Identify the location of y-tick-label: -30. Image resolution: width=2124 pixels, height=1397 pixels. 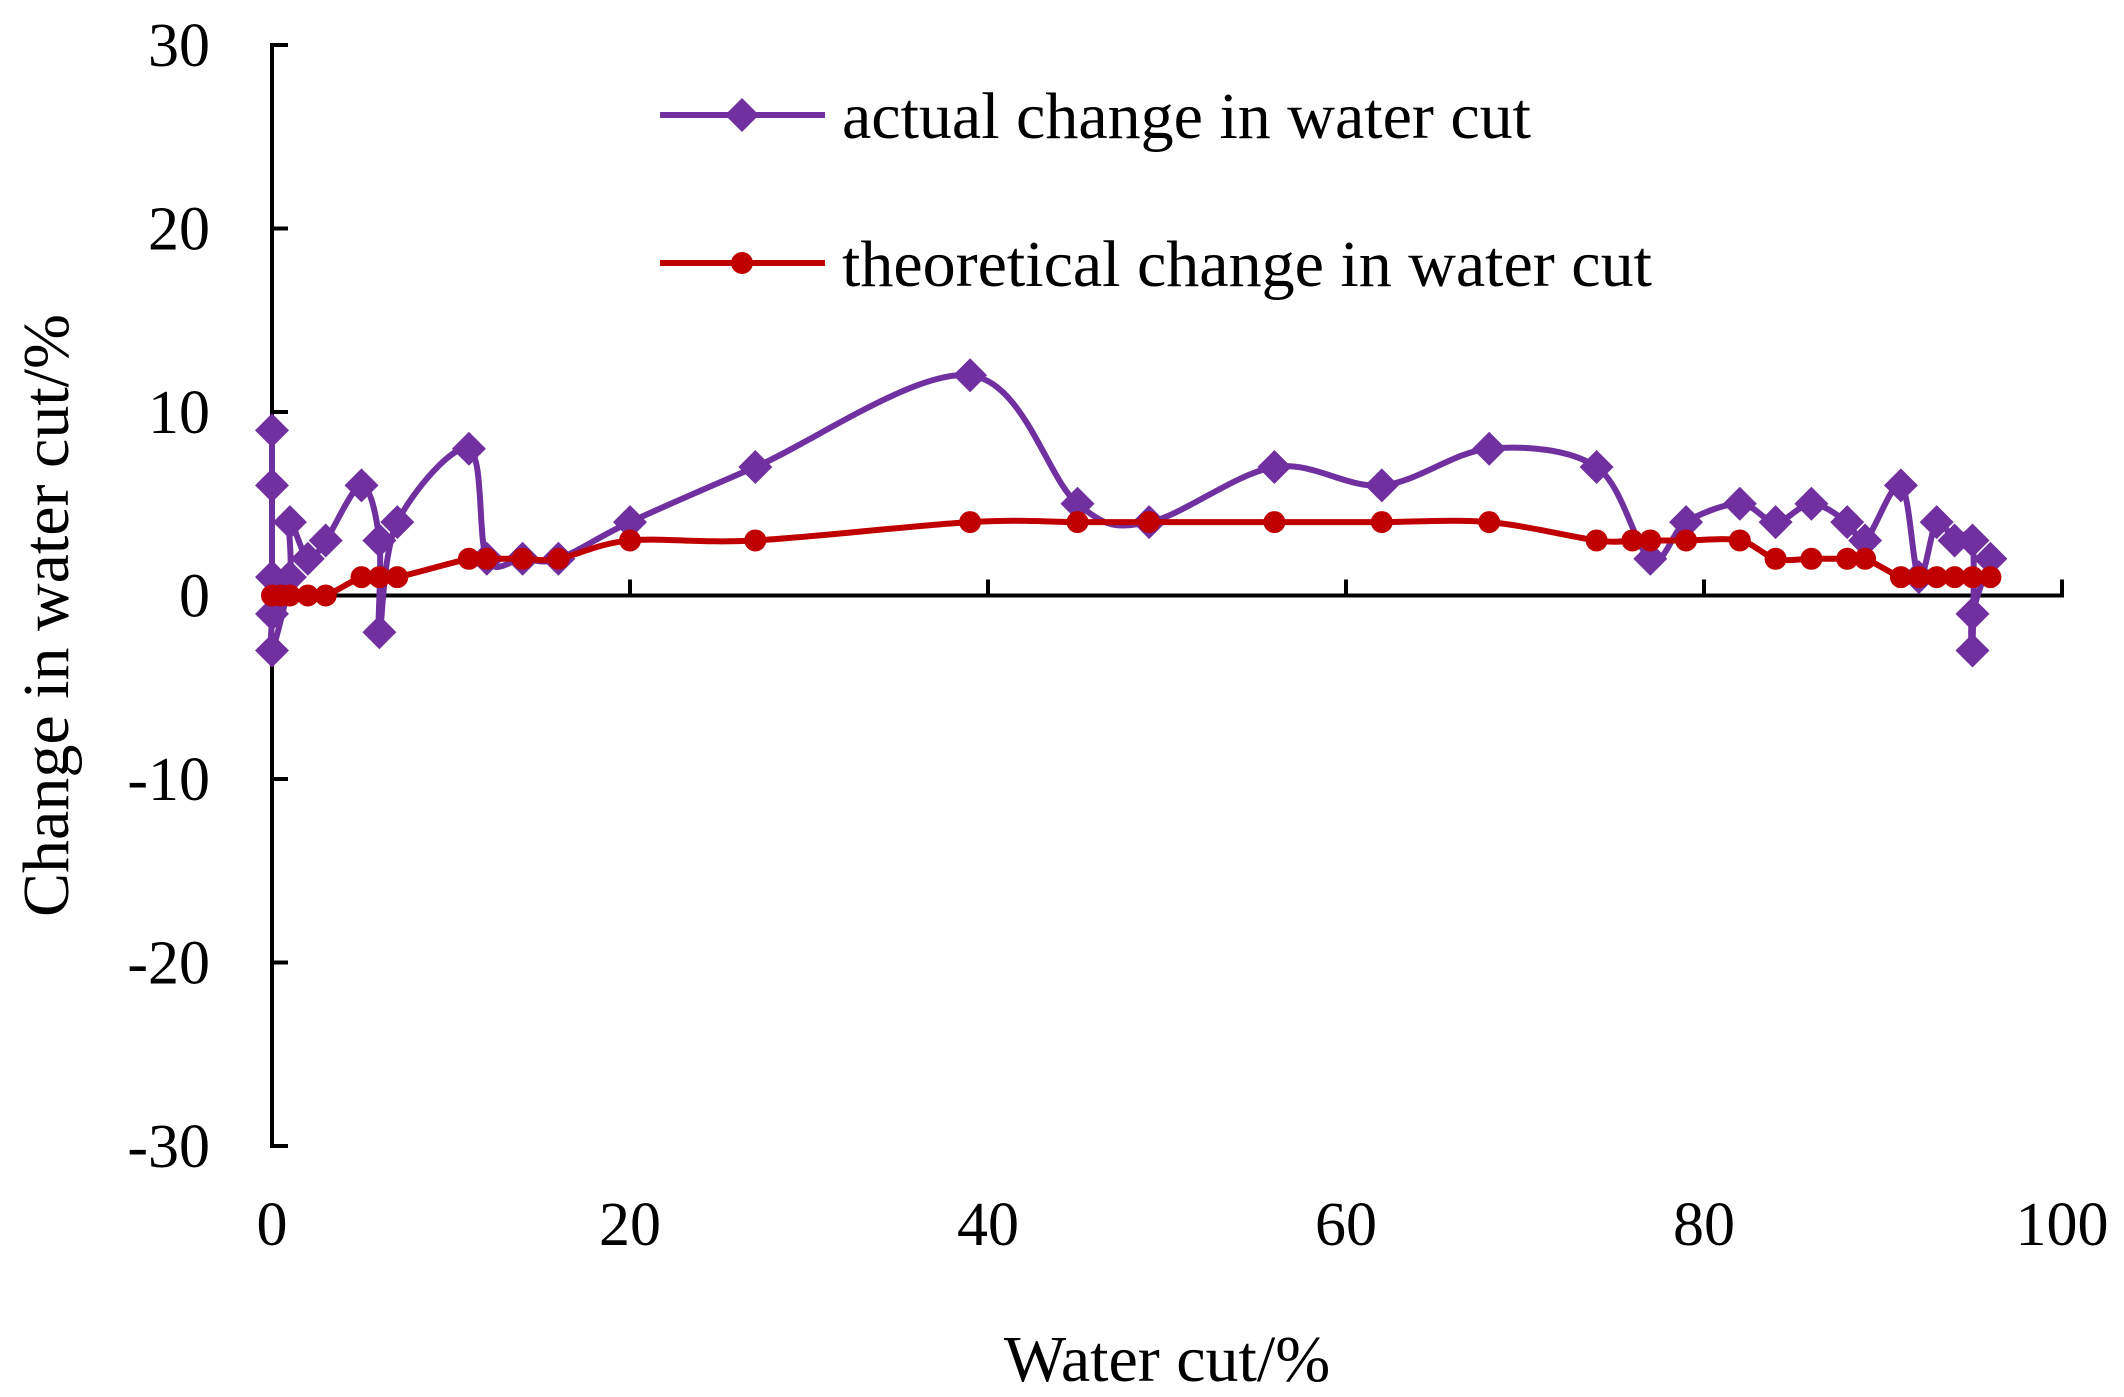
(168, 1147).